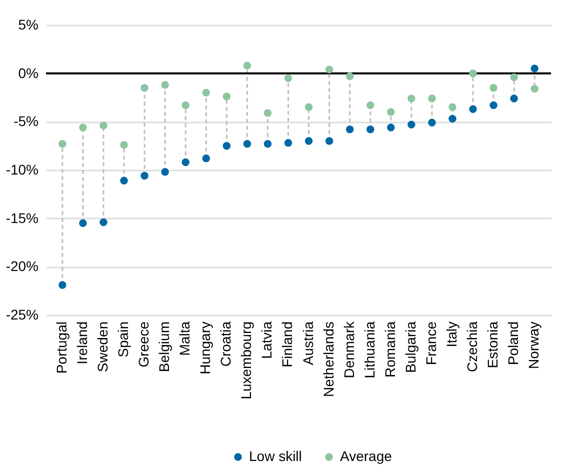  I want to click on x-tick-label: Croatia, so click(226, 344).